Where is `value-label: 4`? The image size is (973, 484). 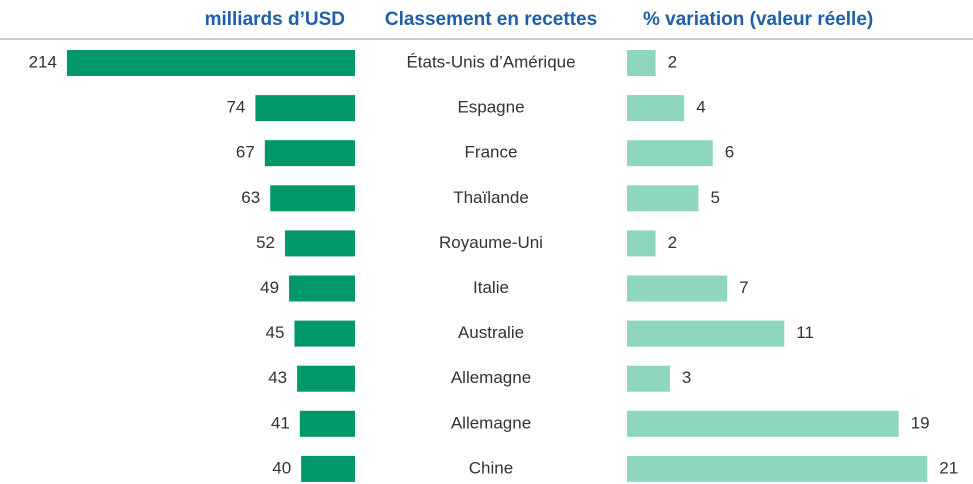 value-label: 4 is located at coordinates (700, 107).